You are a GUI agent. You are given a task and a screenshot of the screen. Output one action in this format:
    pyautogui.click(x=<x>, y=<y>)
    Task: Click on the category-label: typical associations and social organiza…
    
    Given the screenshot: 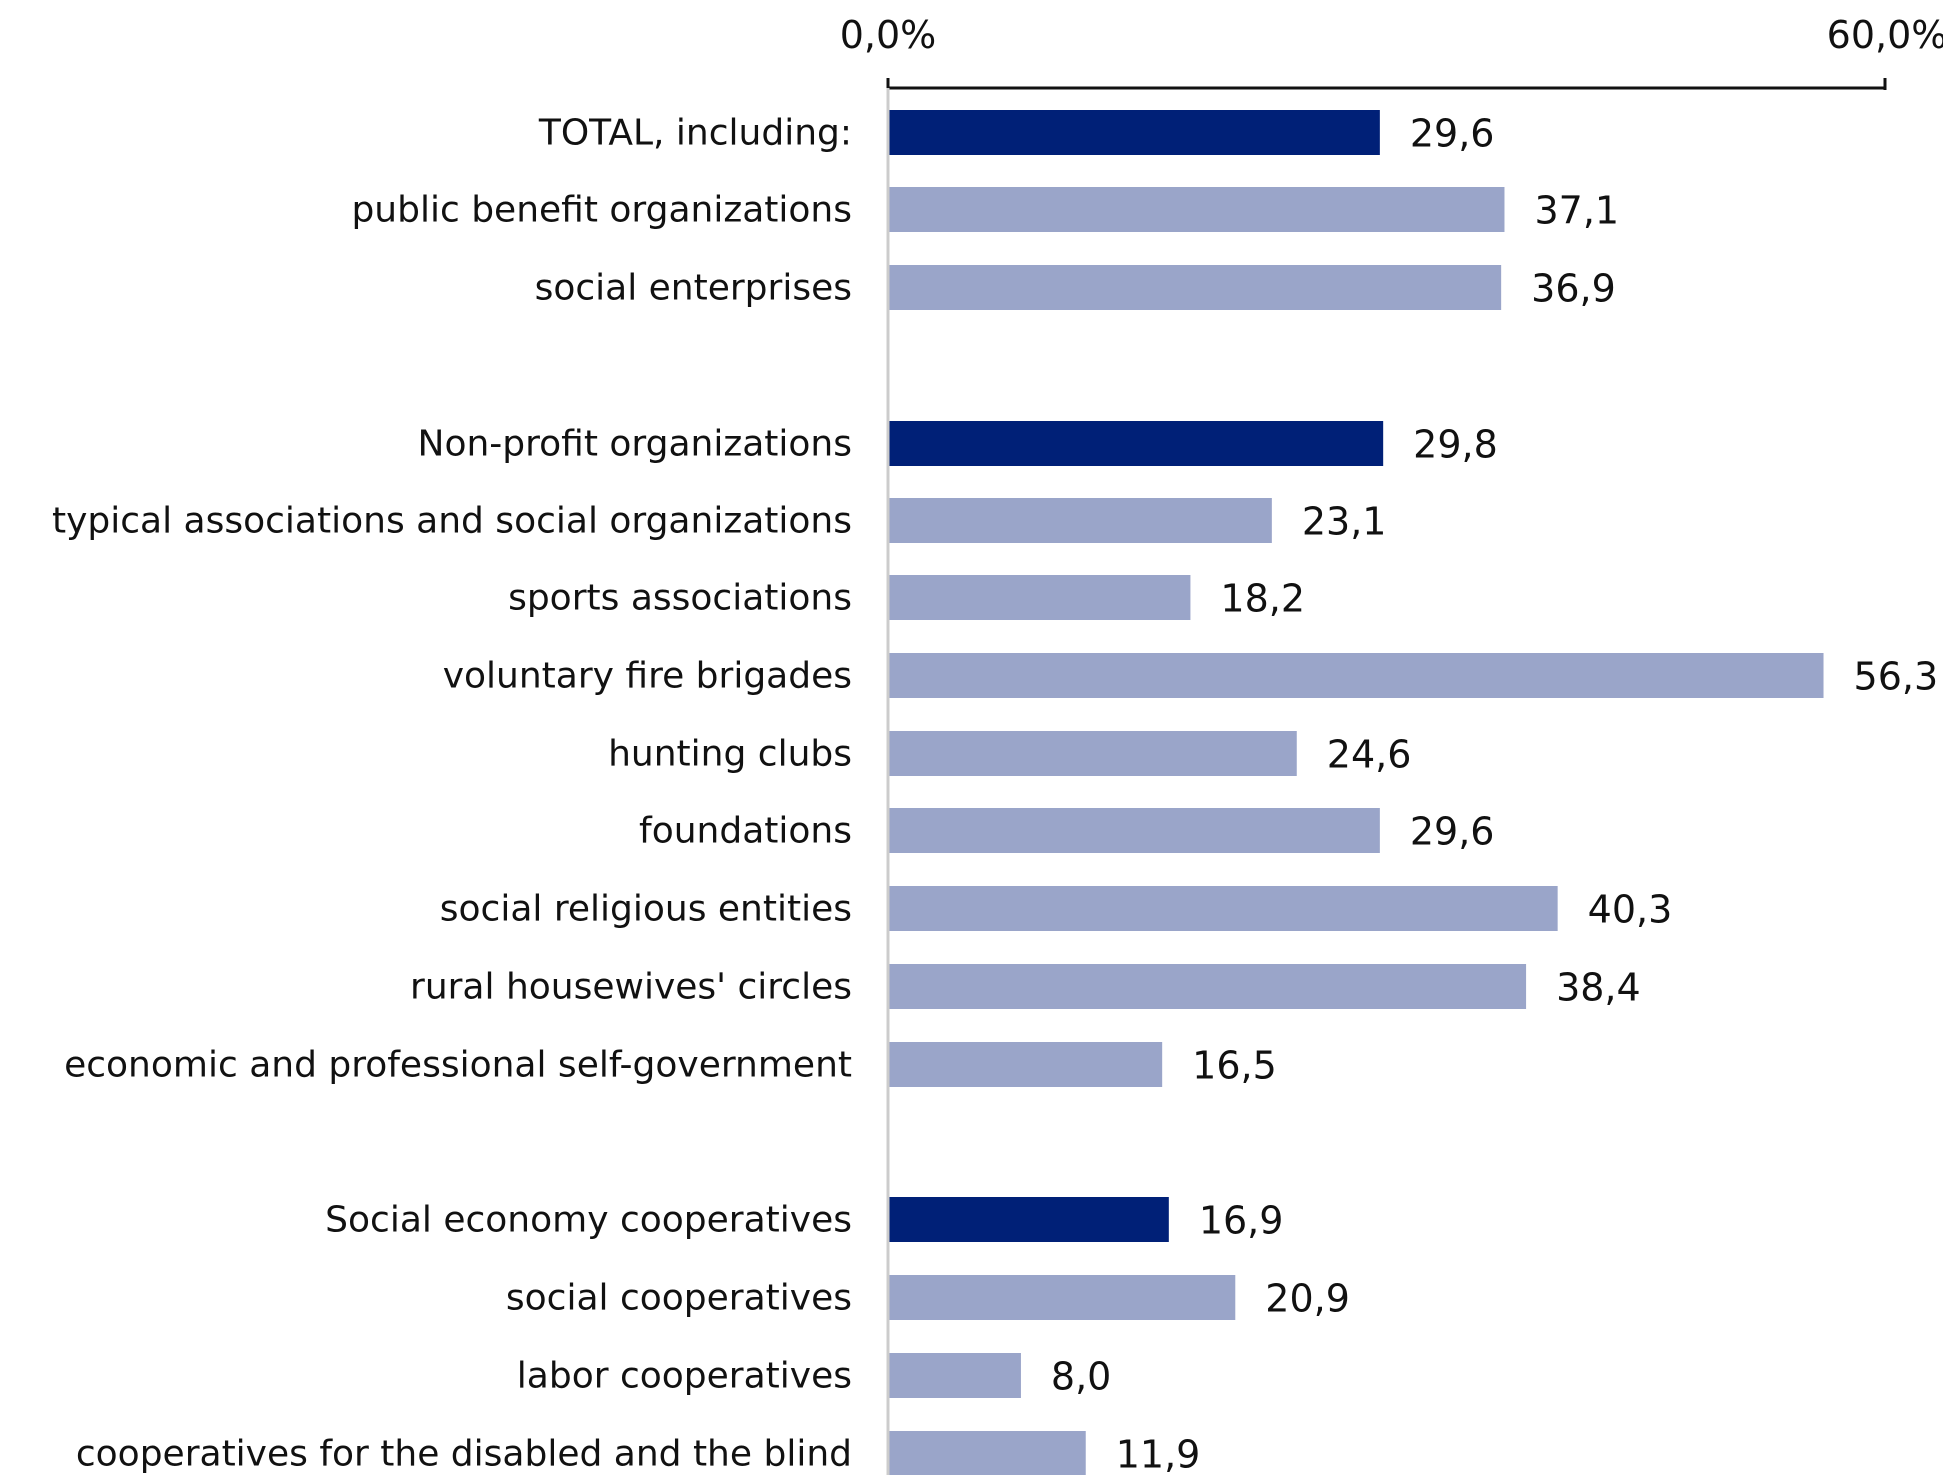 What is the action you would take?
    pyautogui.click(x=452, y=521)
    